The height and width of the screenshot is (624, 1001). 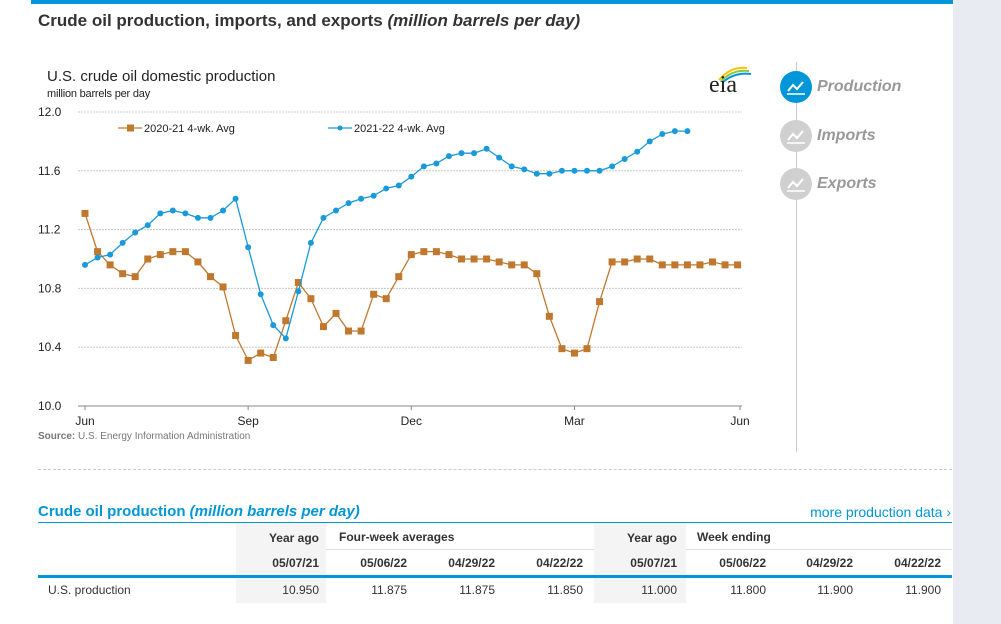 What do you see at coordinates (112, 511) in the screenshot?
I see `table-title-text: Crude oil production` at bounding box center [112, 511].